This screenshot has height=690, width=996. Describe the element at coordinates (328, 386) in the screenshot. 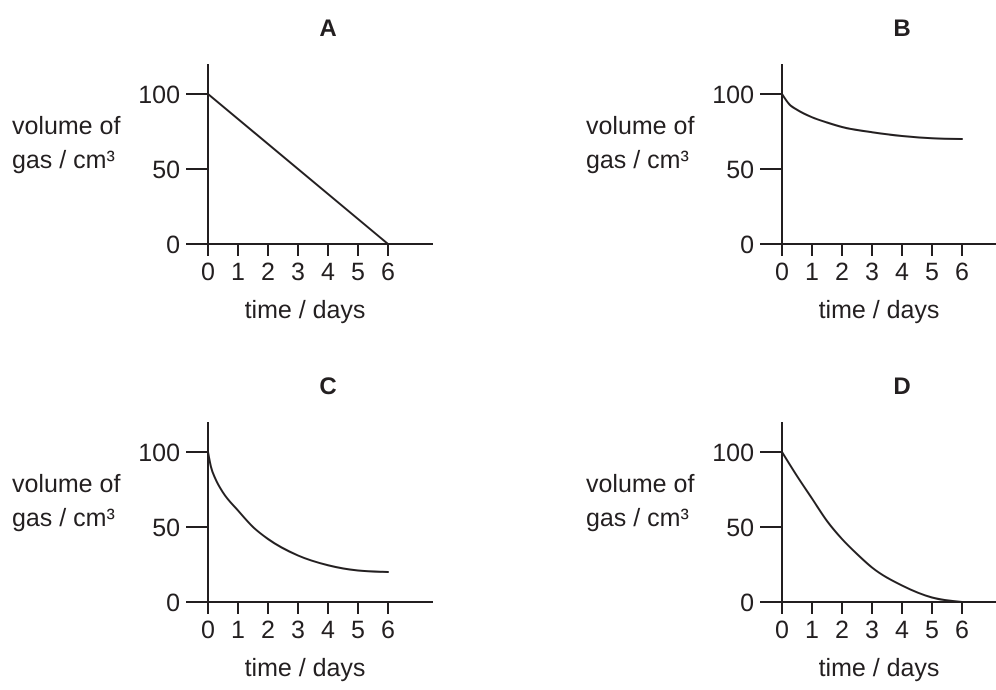

I see `chart-title: C` at that location.